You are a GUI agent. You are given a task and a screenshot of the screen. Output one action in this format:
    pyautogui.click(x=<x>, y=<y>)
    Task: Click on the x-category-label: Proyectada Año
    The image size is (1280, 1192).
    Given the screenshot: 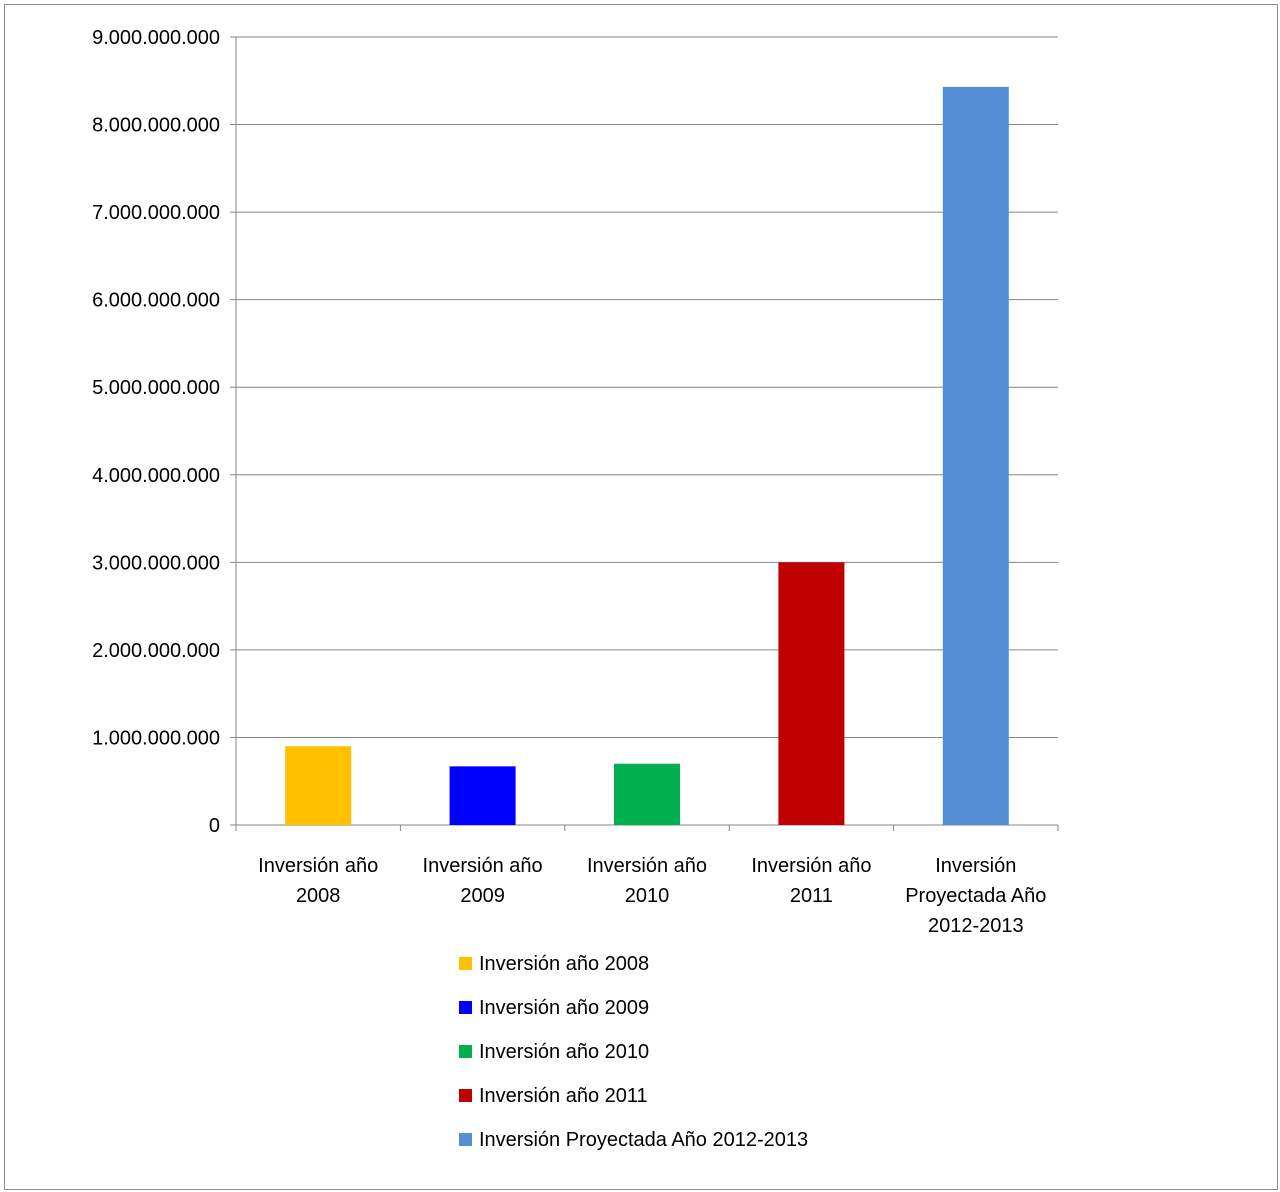 What is the action you would take?
    pyautogui.click(x=975, y=896)
    